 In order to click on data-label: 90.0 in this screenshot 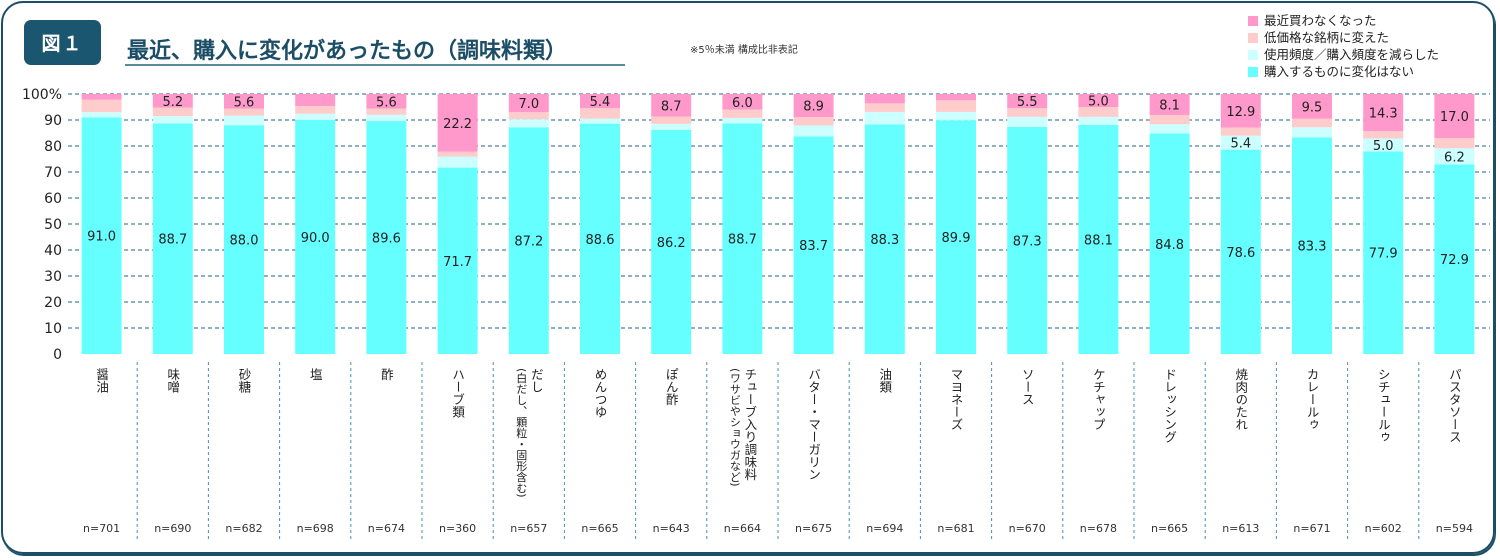, I will do `click(315, 238)`.